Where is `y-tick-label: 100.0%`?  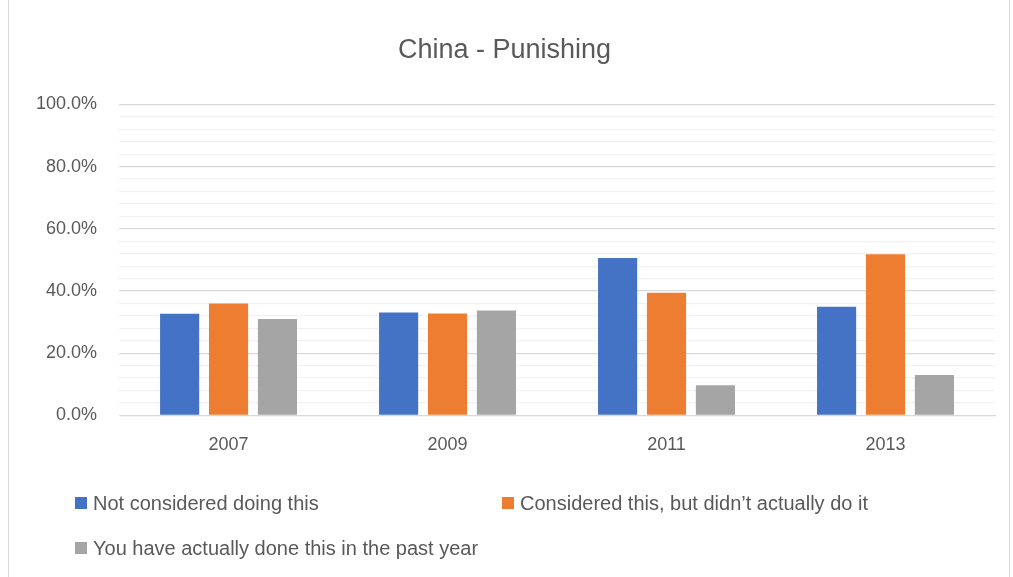
y-tick-label: 100.0% is located at coordinates (66, 103).